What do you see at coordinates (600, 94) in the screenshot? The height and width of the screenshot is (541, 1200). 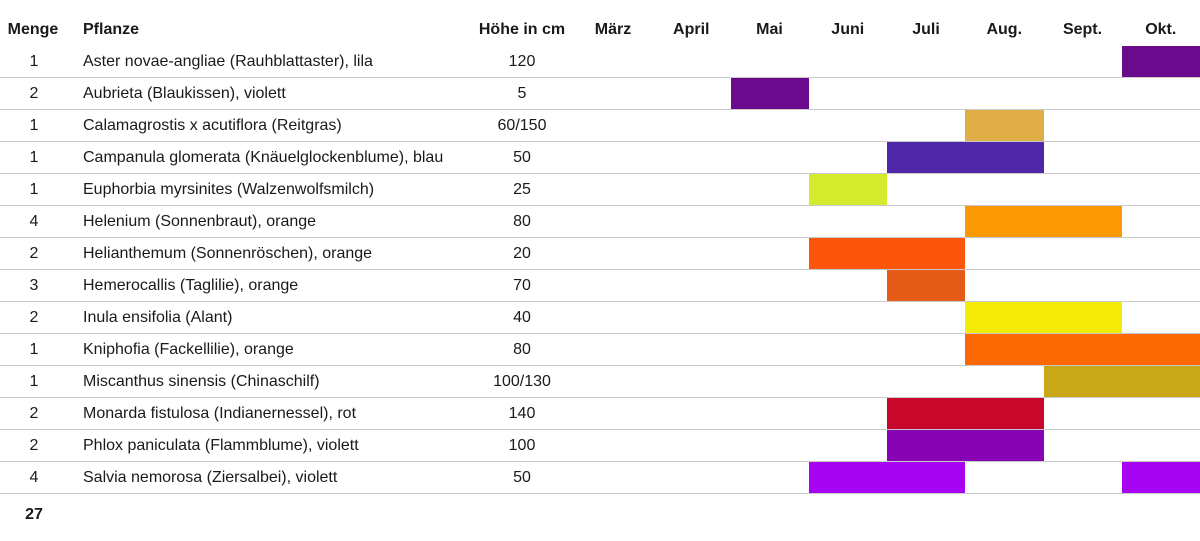 I see `table-row: 2 Aubrieta (Blaukissen), violett 5` at bounding box center [600, 94].